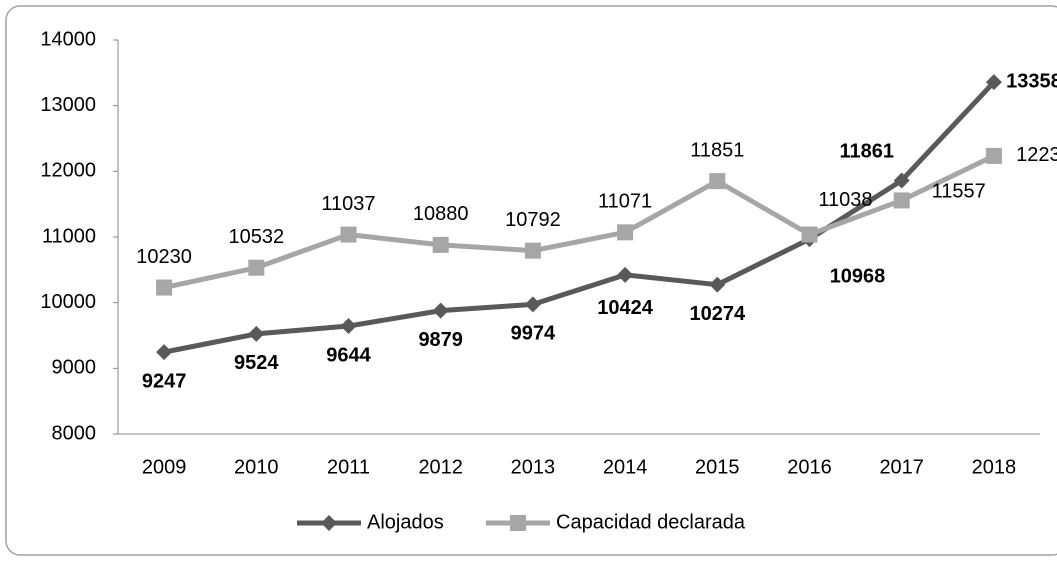 Image resolution: width=1057 pixels, height=561 pixels. Describe the element at coordinates (348, 355) in the screenshot. I see `data-label: 9644` at that location.